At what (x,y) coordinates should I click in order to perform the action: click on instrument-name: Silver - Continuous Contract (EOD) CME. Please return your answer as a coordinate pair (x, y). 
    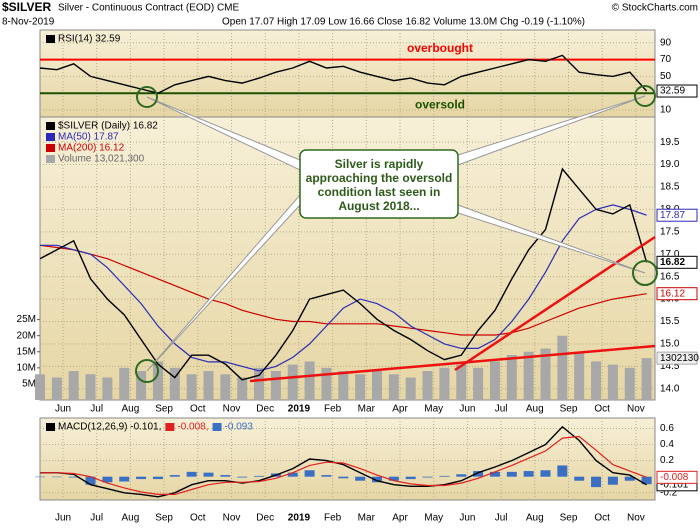
    Looking at the image, I should click on (148, 8).